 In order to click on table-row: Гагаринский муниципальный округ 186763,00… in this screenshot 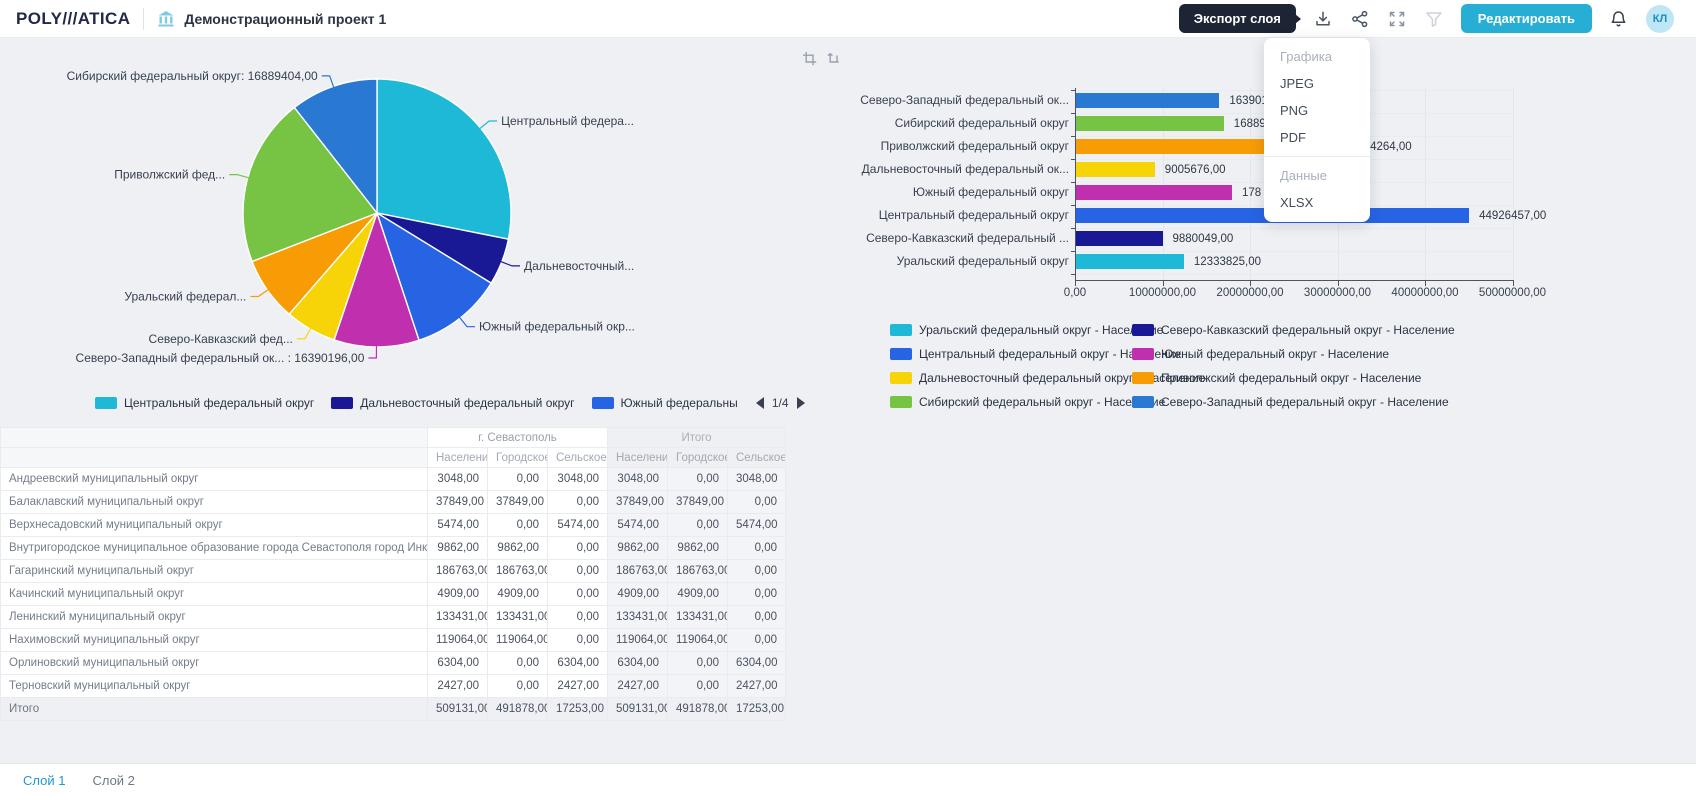, I will do `click(393, 571)`.